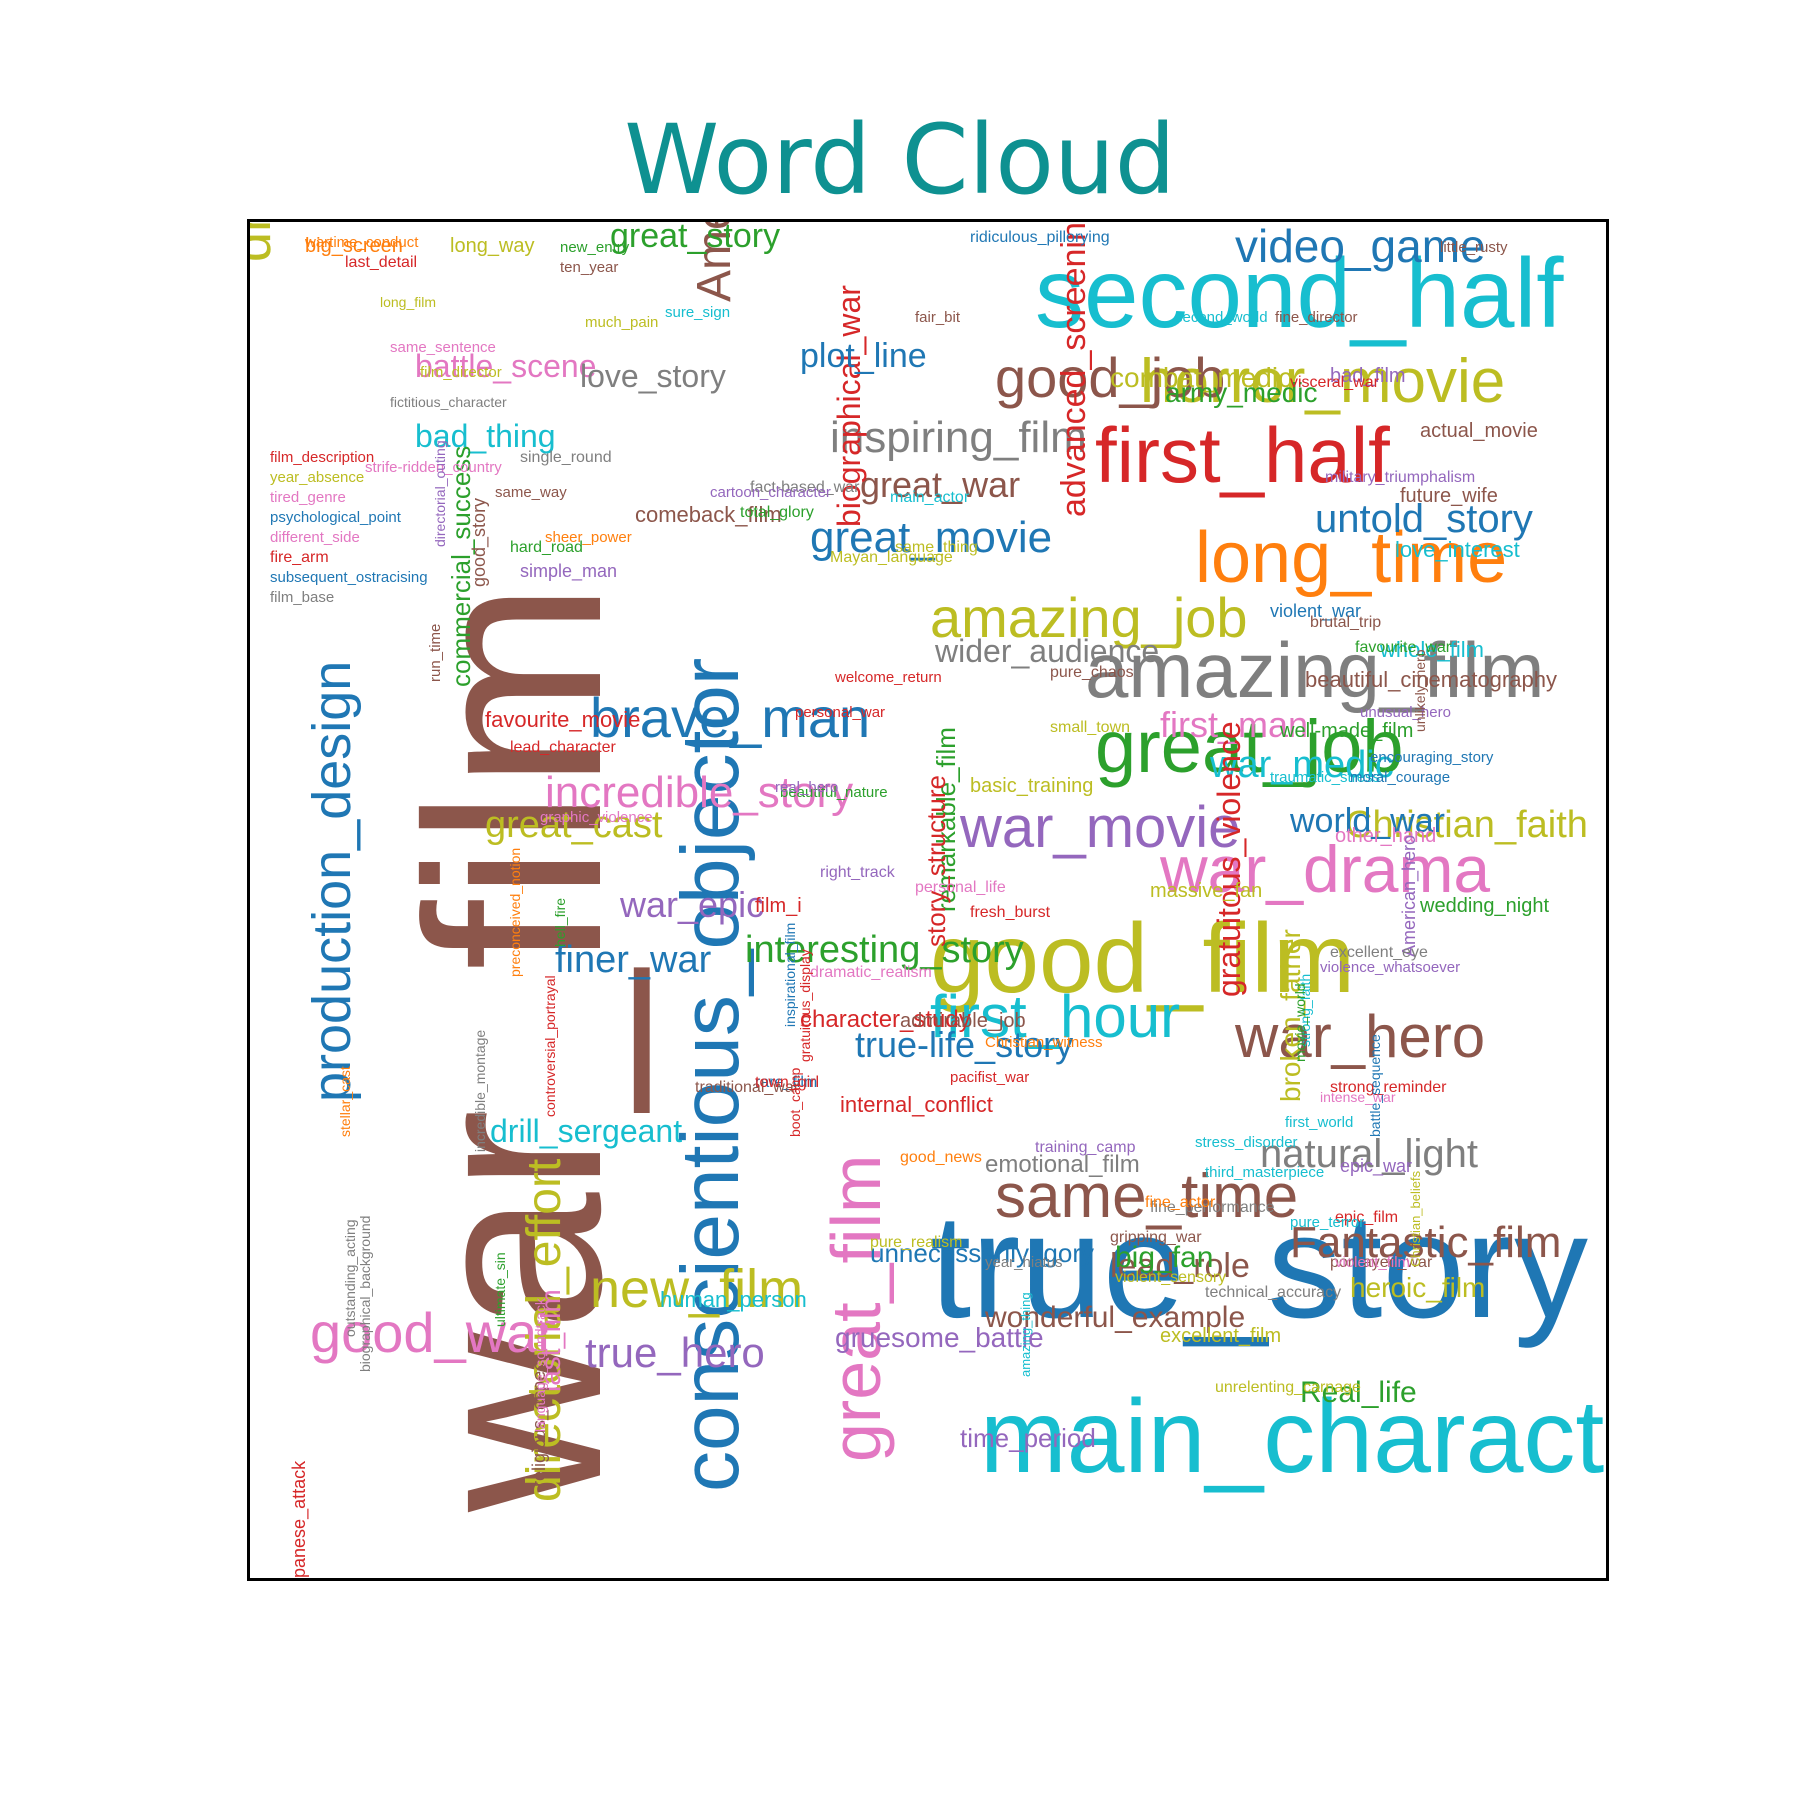 This screenshot has width=1800, height=1800. Describe the element at coordinates (982, 1253) in the screenshot. I see `word-unnecessarily-gory: unnecessarily_gory` at that location.